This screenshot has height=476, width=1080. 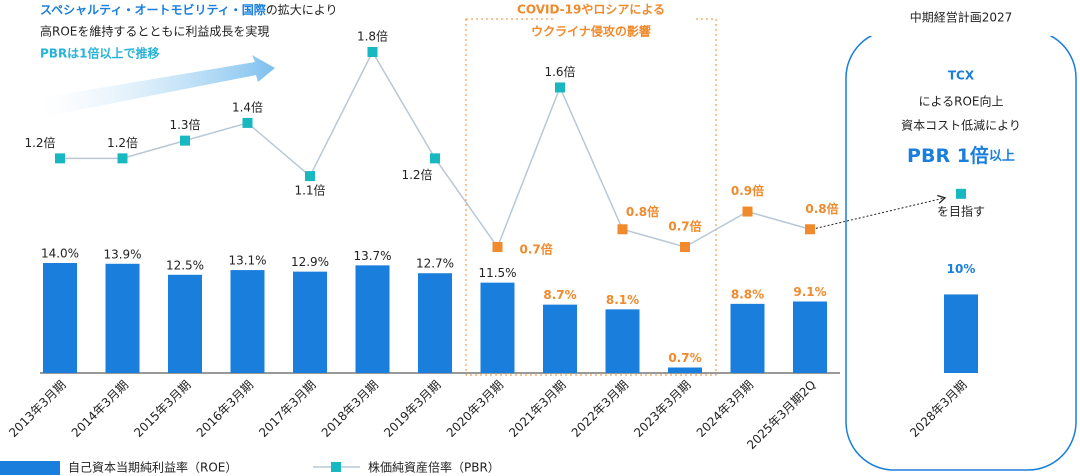 I want to click on bar-value-label: 11.5%, so click(x=497, y=273).